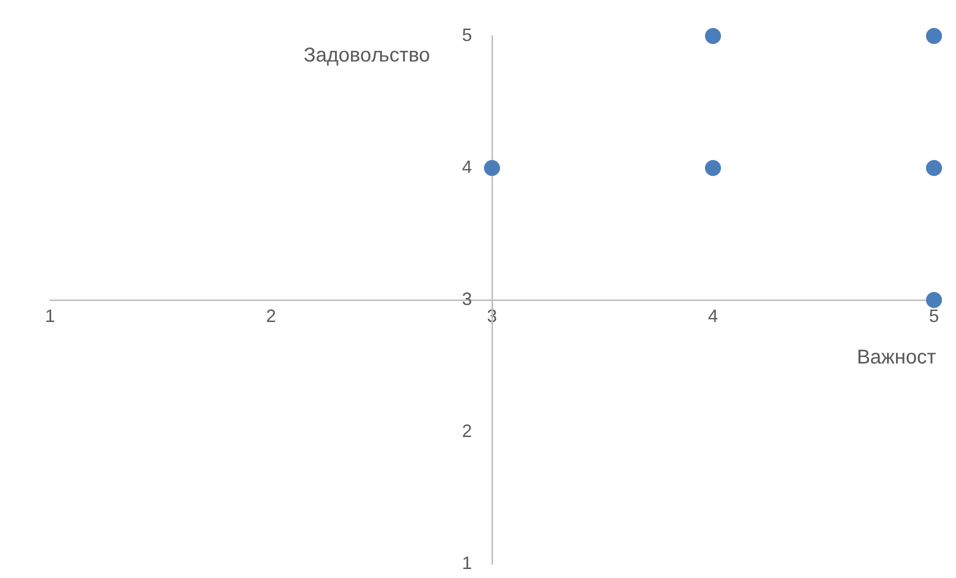 This screenshot has height=578, width=956. I want to click on x-tick-label: 5, so click(934, 316).